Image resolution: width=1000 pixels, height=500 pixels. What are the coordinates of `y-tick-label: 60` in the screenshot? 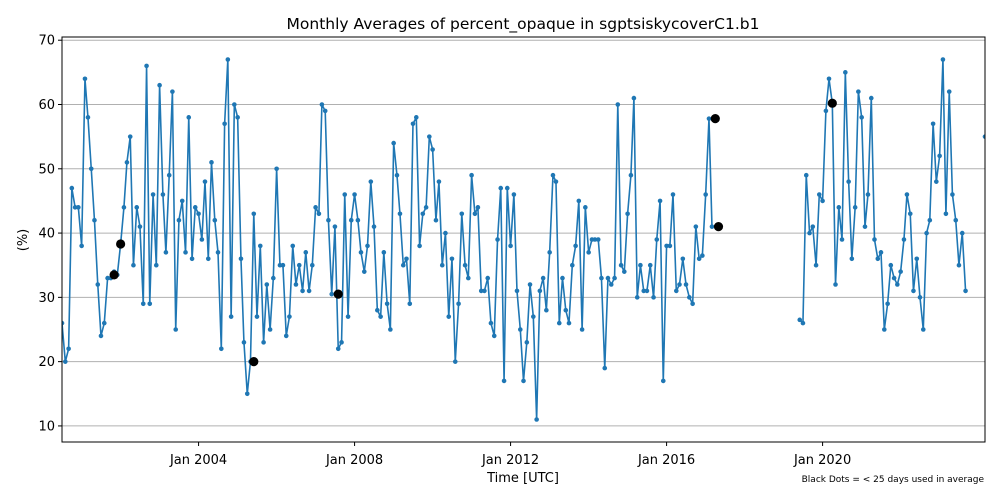 It's located at (46, 105).